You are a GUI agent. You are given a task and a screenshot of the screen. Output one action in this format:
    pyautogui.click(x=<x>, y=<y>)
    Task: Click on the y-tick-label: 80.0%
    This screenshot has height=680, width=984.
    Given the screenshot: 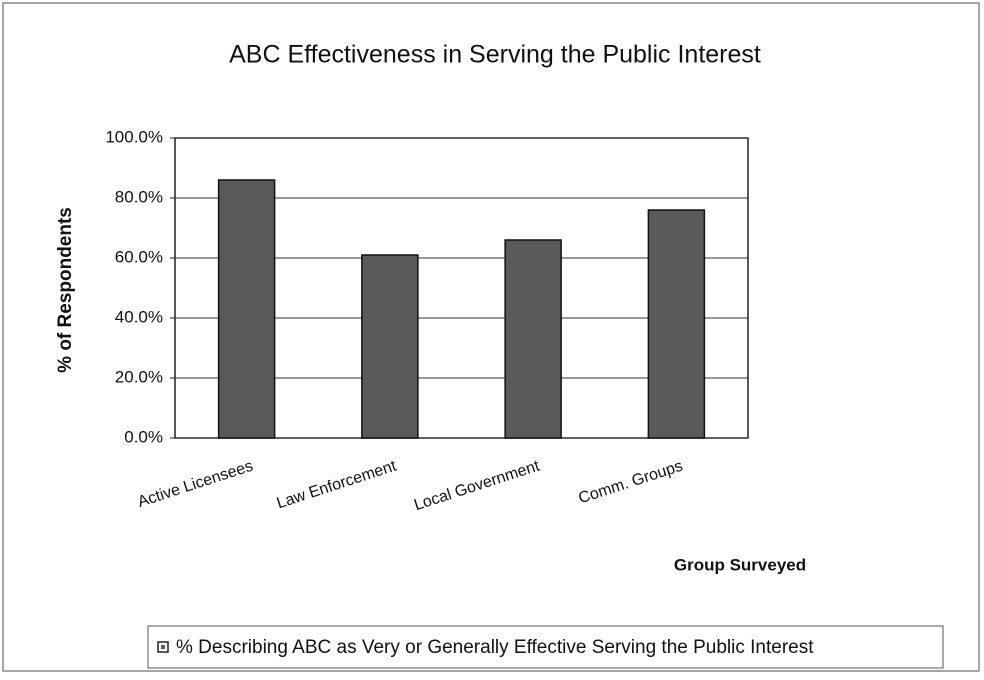 What is the action you would take?
    pyautogui.click(x=139, y=196)
    